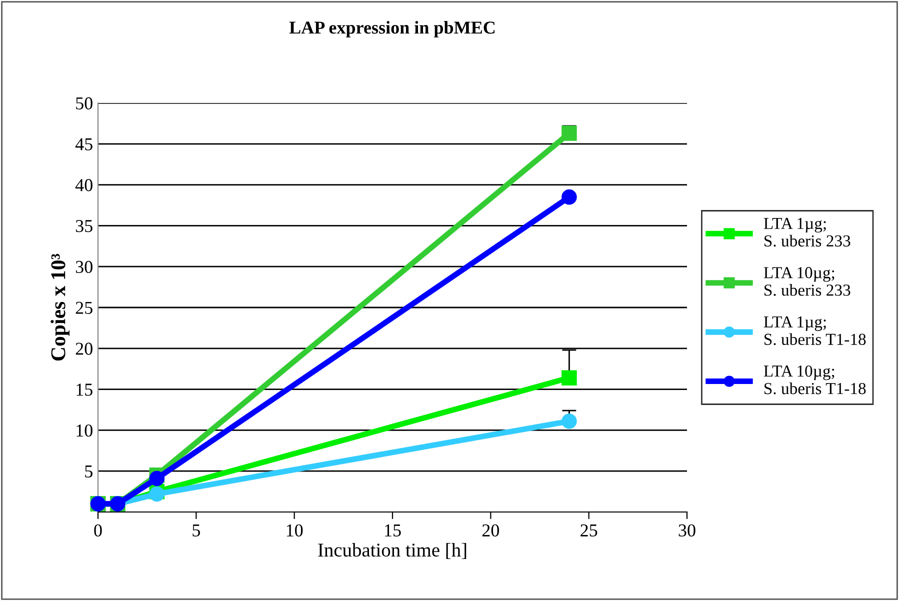 The image size is (899, 601). What do you see at coordinates (807, 281) in the screenshot?
I see `legend-label: LTA 10µg; S. uberis 233` at bounding box center [807, 281].